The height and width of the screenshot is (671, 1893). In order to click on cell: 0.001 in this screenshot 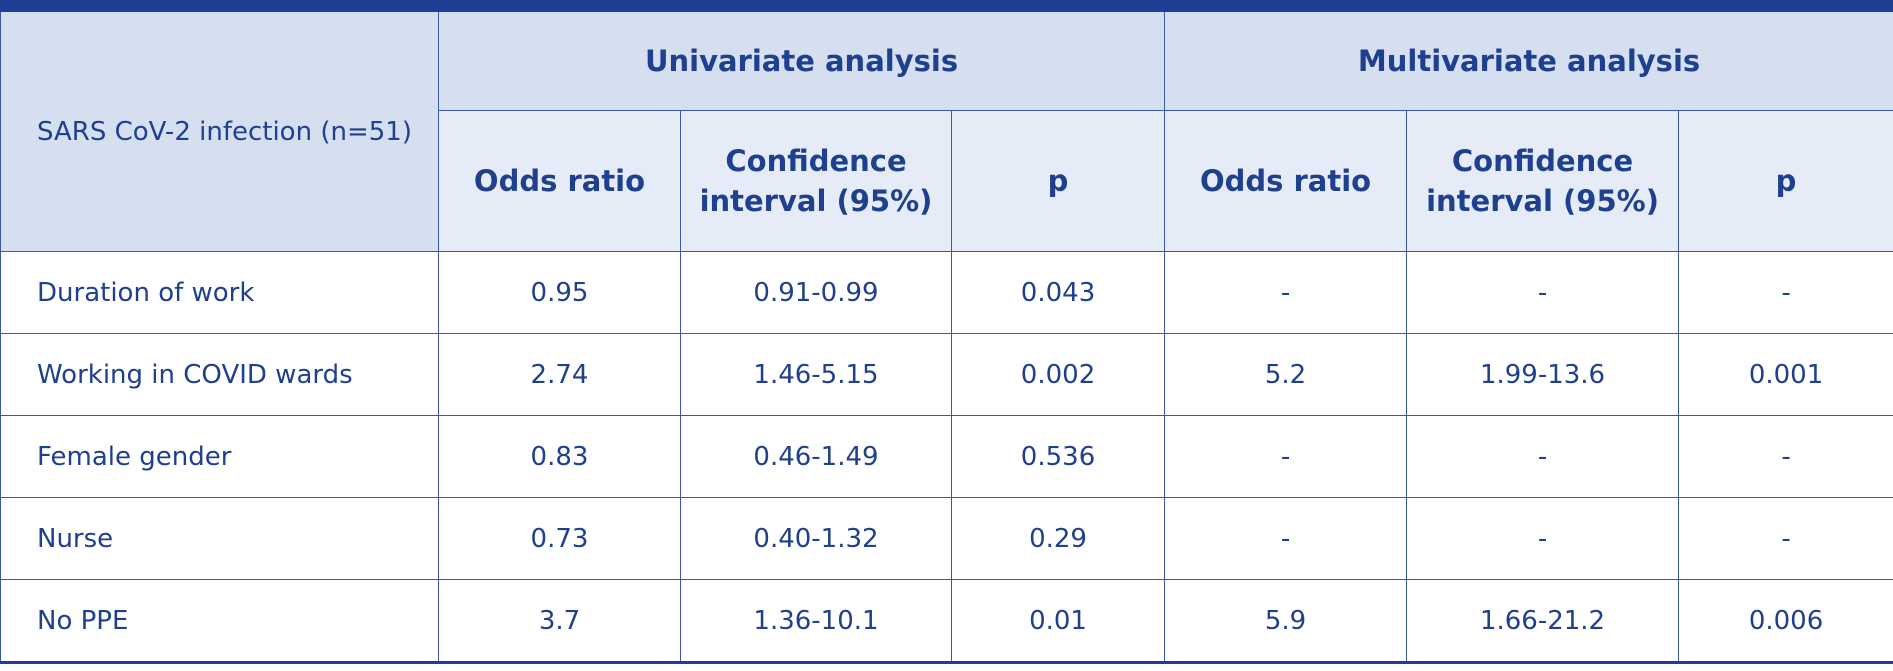, I will do `click(1785, 374)`.